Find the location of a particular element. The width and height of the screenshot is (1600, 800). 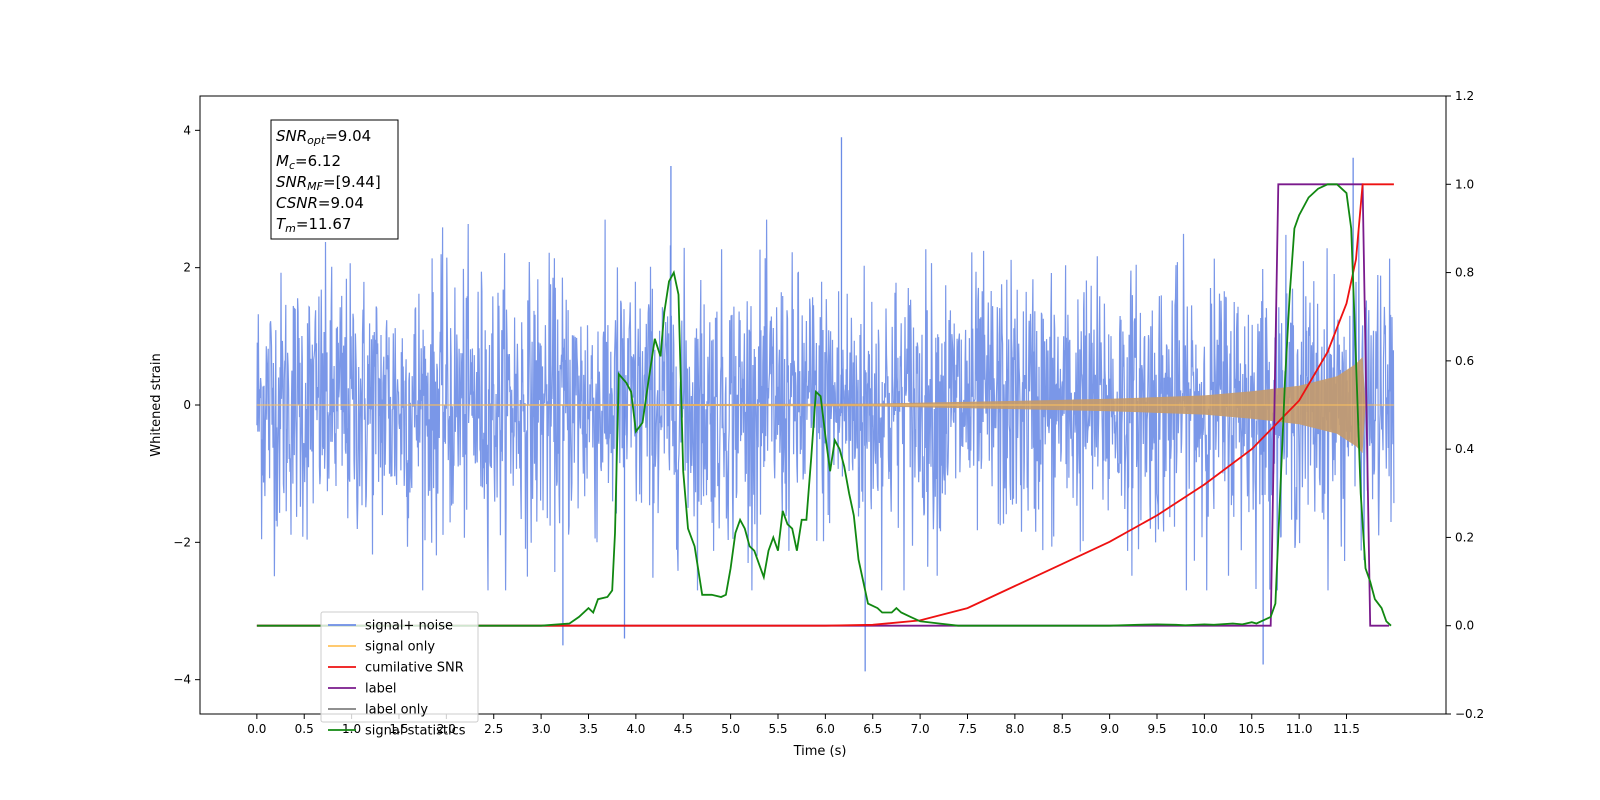

y-left-tick-label: 4 is located at coordinates (187, 130).